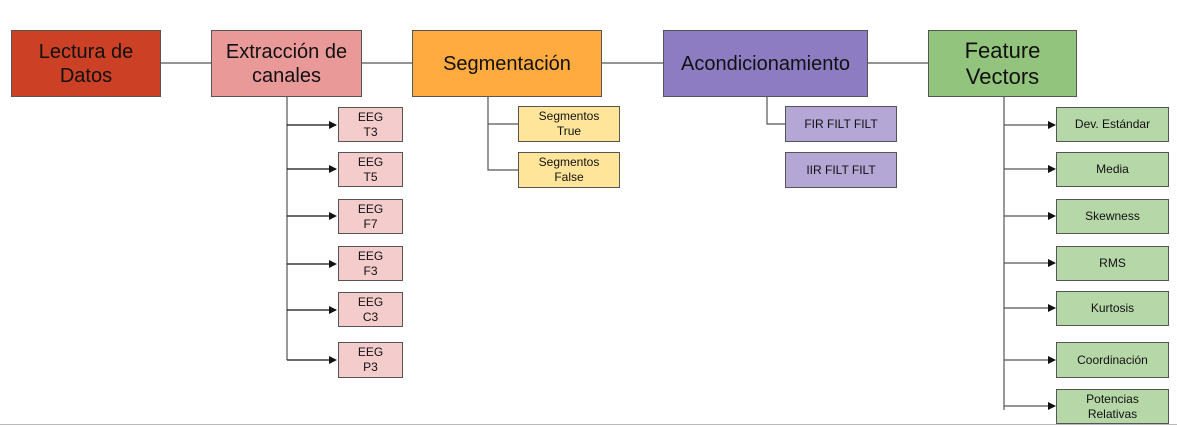 This screenshot has height=427, width=1177. Describe the element at coordinates (507, 63) in the screenshot. I see `segmentacion-node: Segmentación` at that location.